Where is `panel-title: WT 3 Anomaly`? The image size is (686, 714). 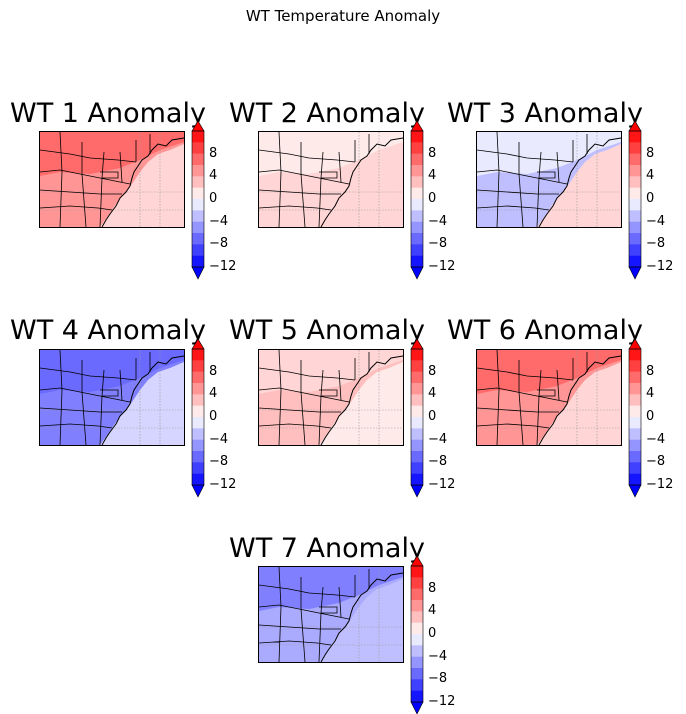
panel-title: WT 3 Anomaly is located at coordinates (545, 113).